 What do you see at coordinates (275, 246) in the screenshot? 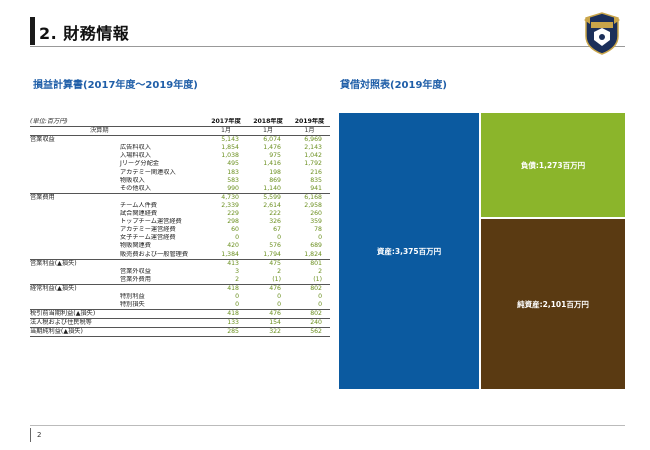
I see `row-value: 576` at bounding box center [275, 246].